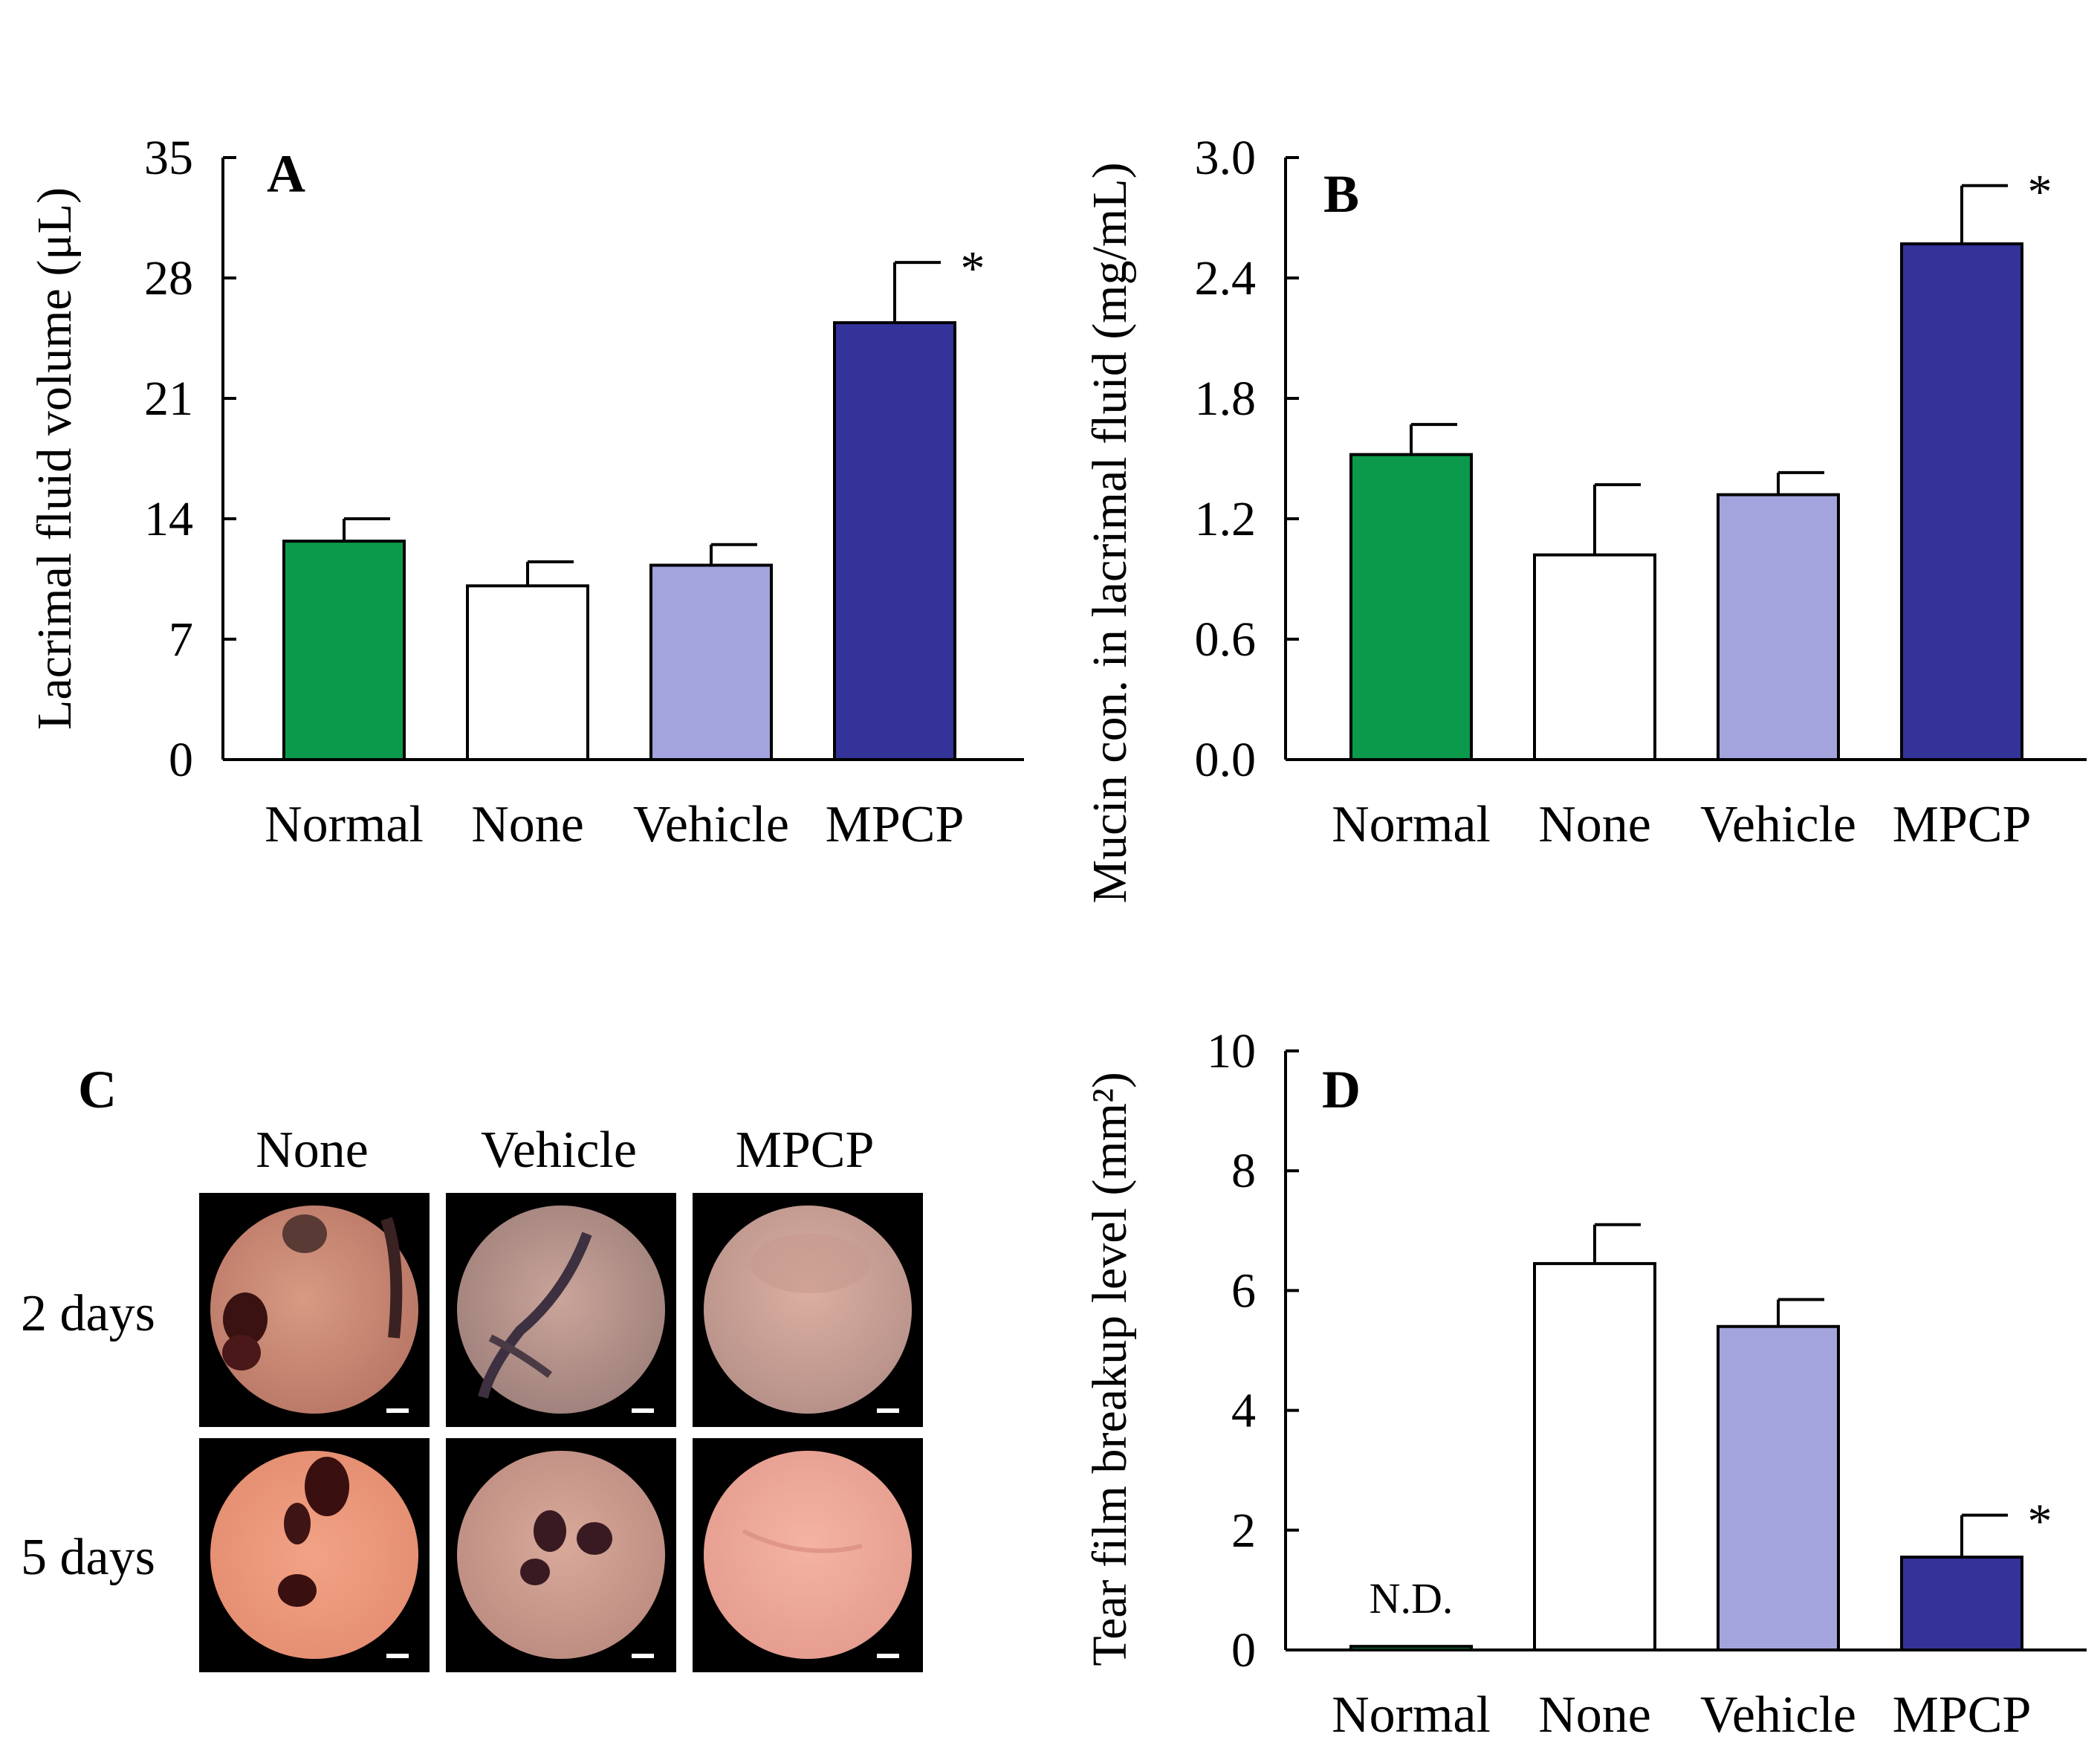 This screenshot has height=1757, width=2100. Describe the element at coordinates (561, 1310) in the screenshot. I see `micrograph-vehicle-2-days` at that location.